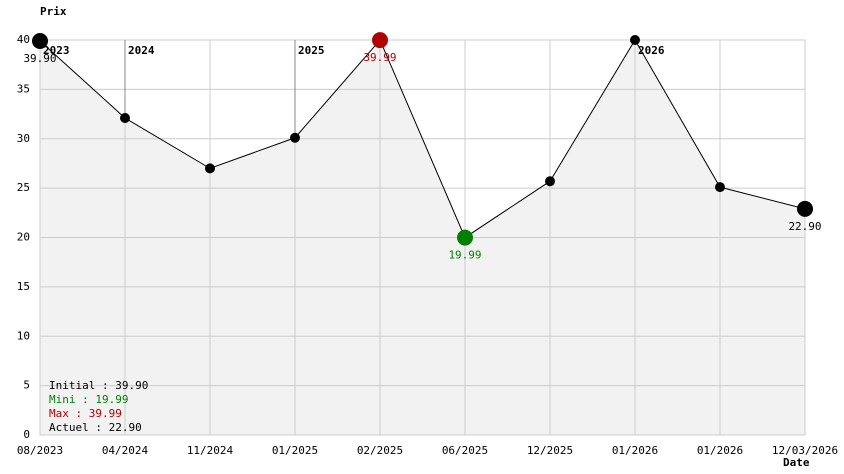 The width and height of the screenshot is (844, 474). I want to click on y-tick-label: 40, so click(23, 39).